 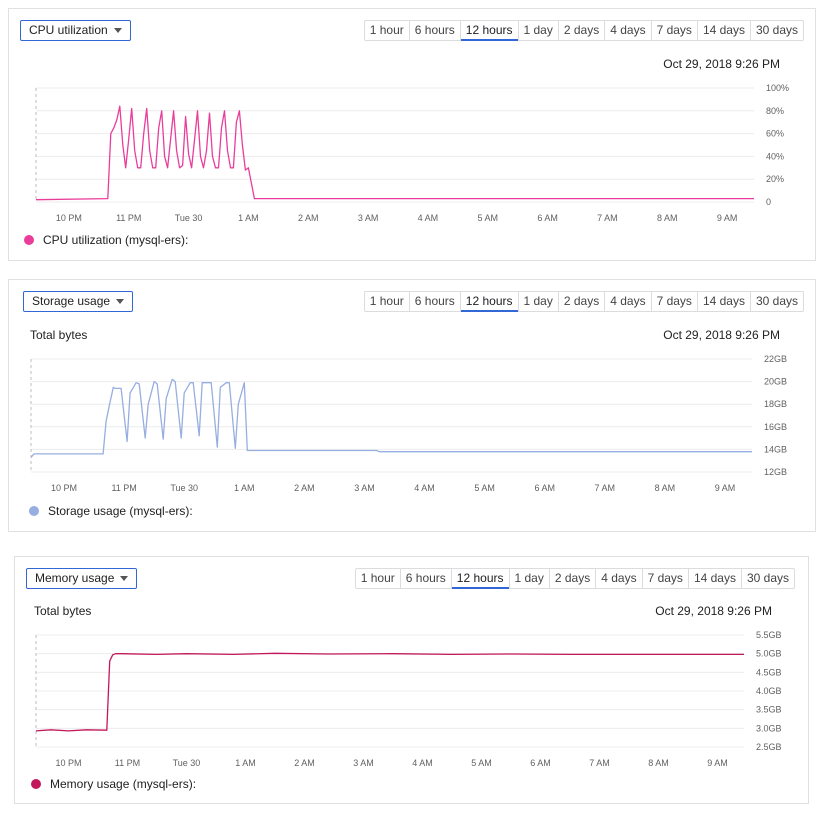 What do you see at coordinates (769, 691) in the screenshot?
I see `y-tick-label: 4.0GB` at bounding box center [769, 691].